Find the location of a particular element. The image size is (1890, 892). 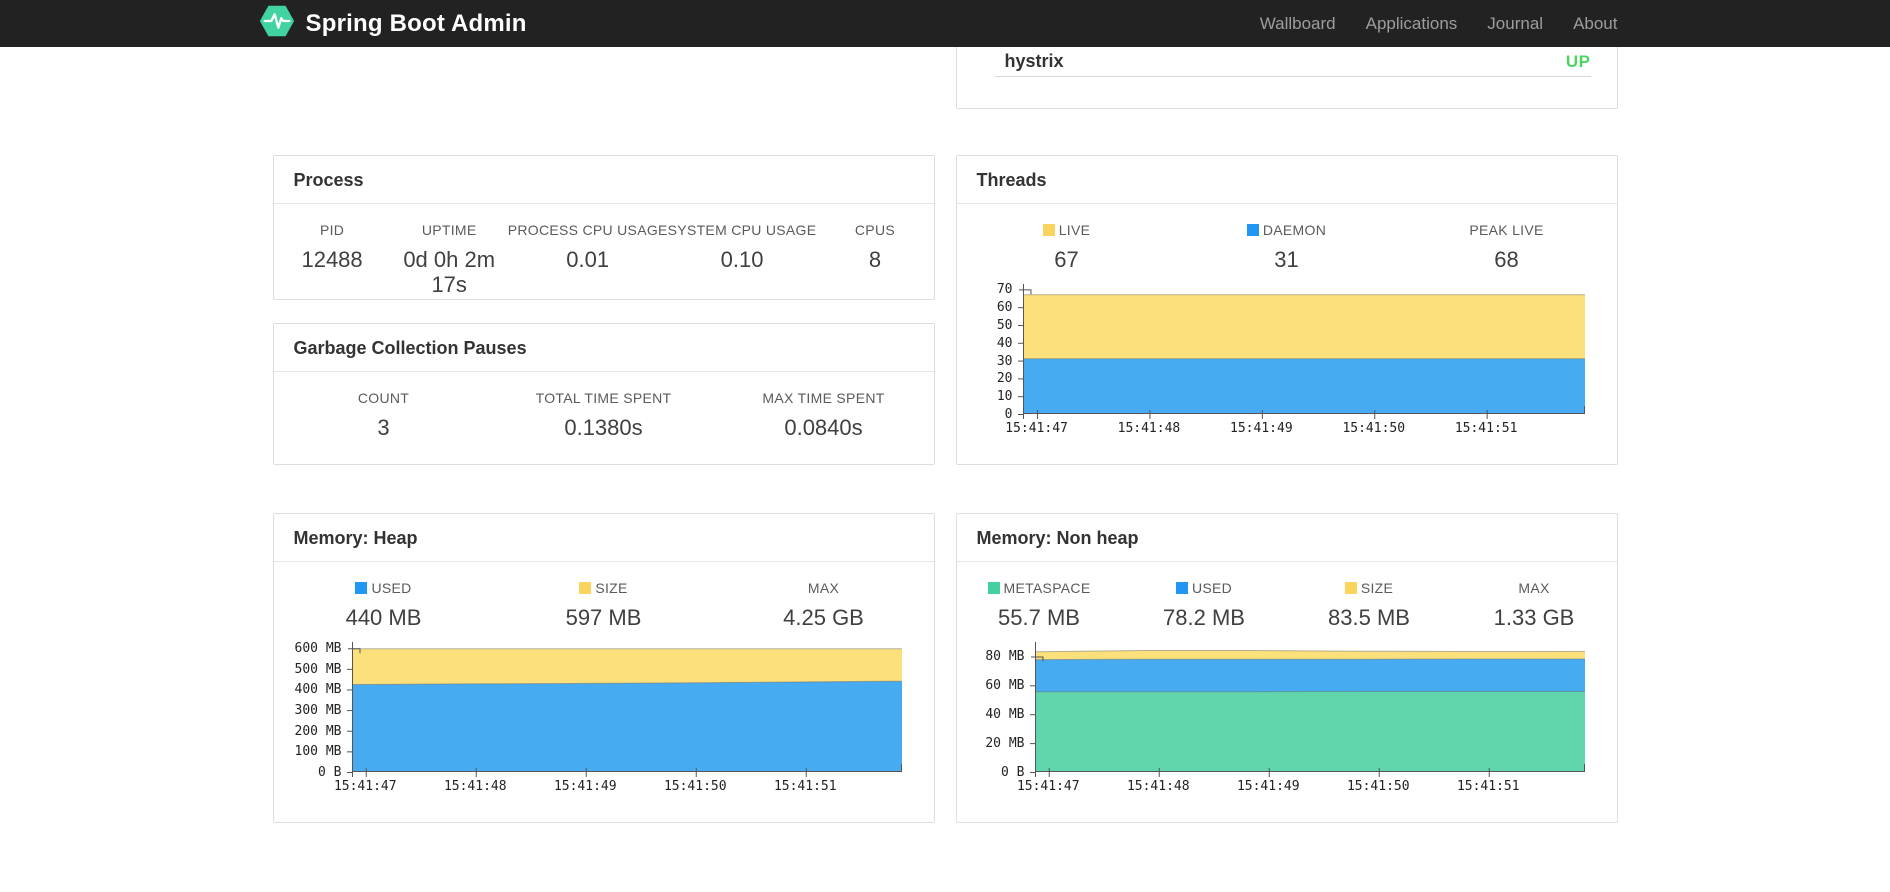

metric-cpus: CPUS 8 is located at coordinates (874, 247).